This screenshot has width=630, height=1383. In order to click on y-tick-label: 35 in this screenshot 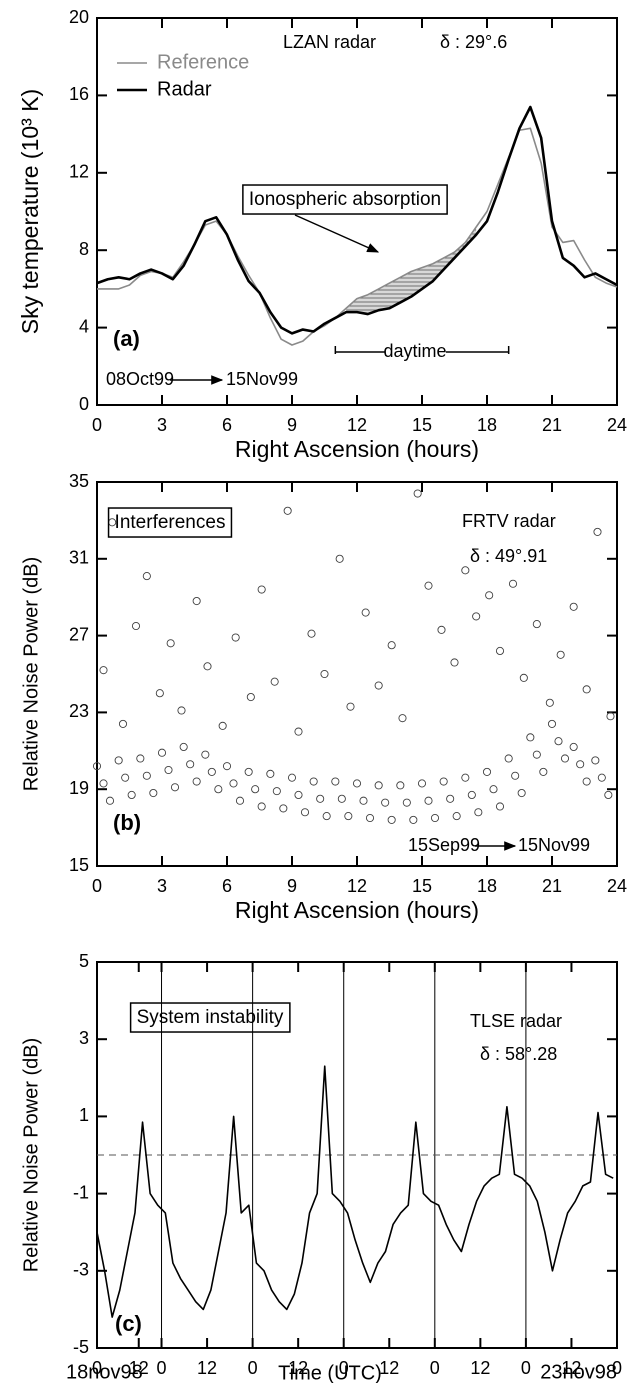, I will do `click(79, 481)`.